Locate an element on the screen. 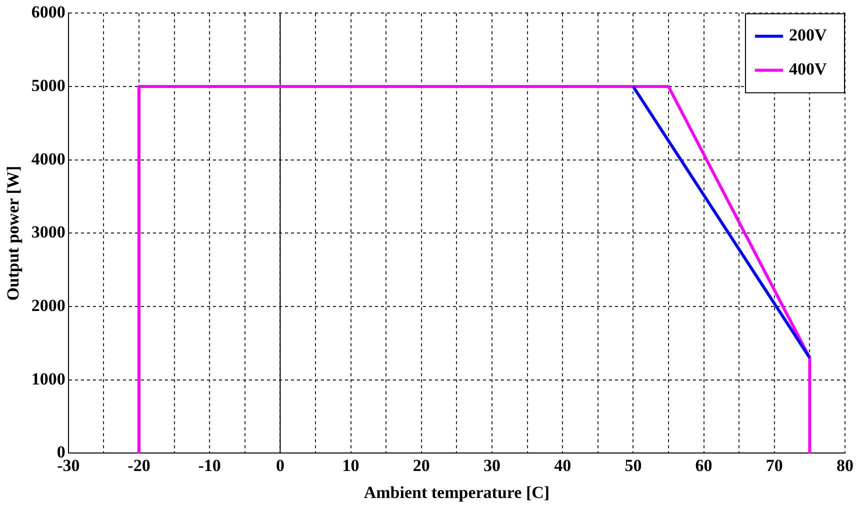 This screenshot has width=865, height=508. x-tick-label: 0 is located at coordinates (280, 465).